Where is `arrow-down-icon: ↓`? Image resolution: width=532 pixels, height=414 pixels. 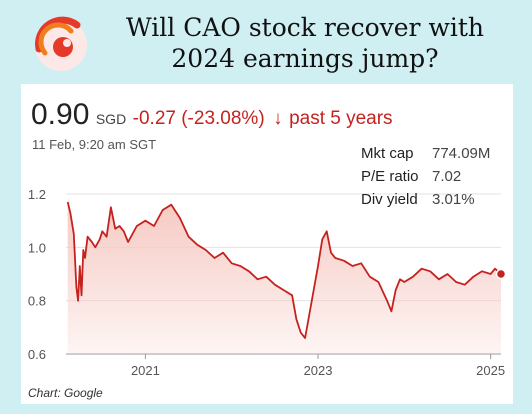 arrow-down-icon: ↓ is located at coordinates (278, 118).